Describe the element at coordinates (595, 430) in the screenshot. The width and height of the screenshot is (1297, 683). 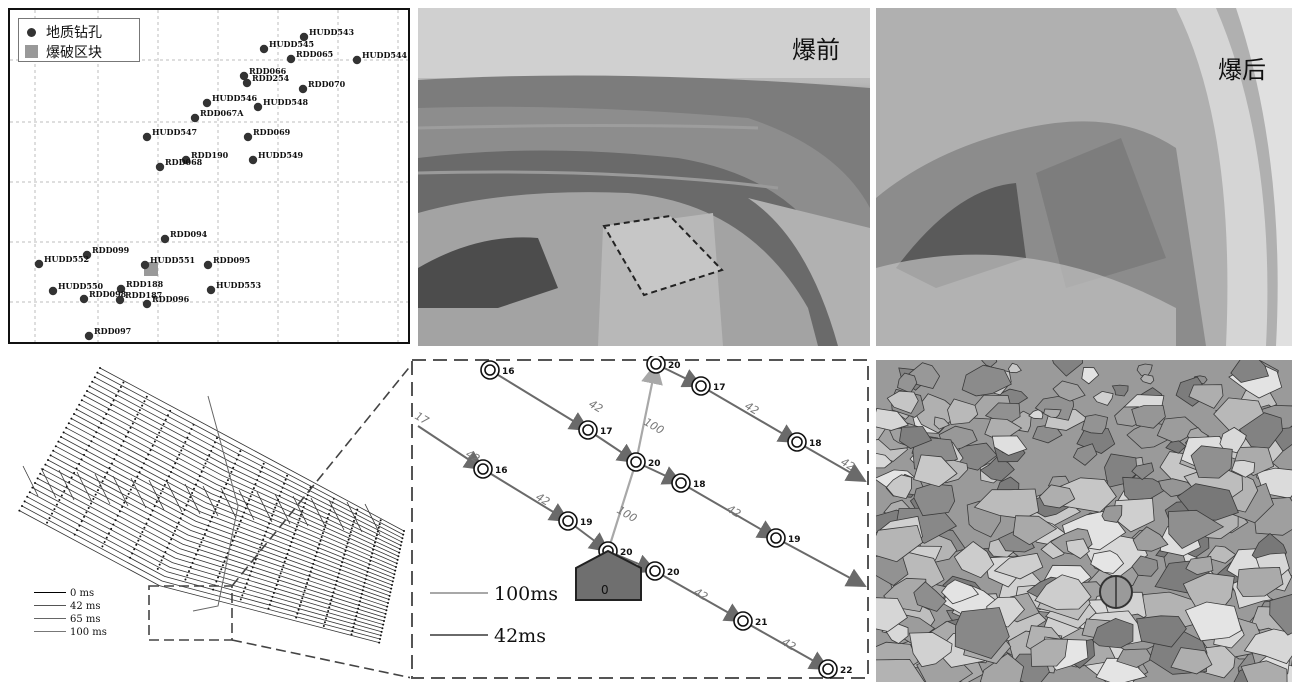
I see `blast-hole: 17` at that location.